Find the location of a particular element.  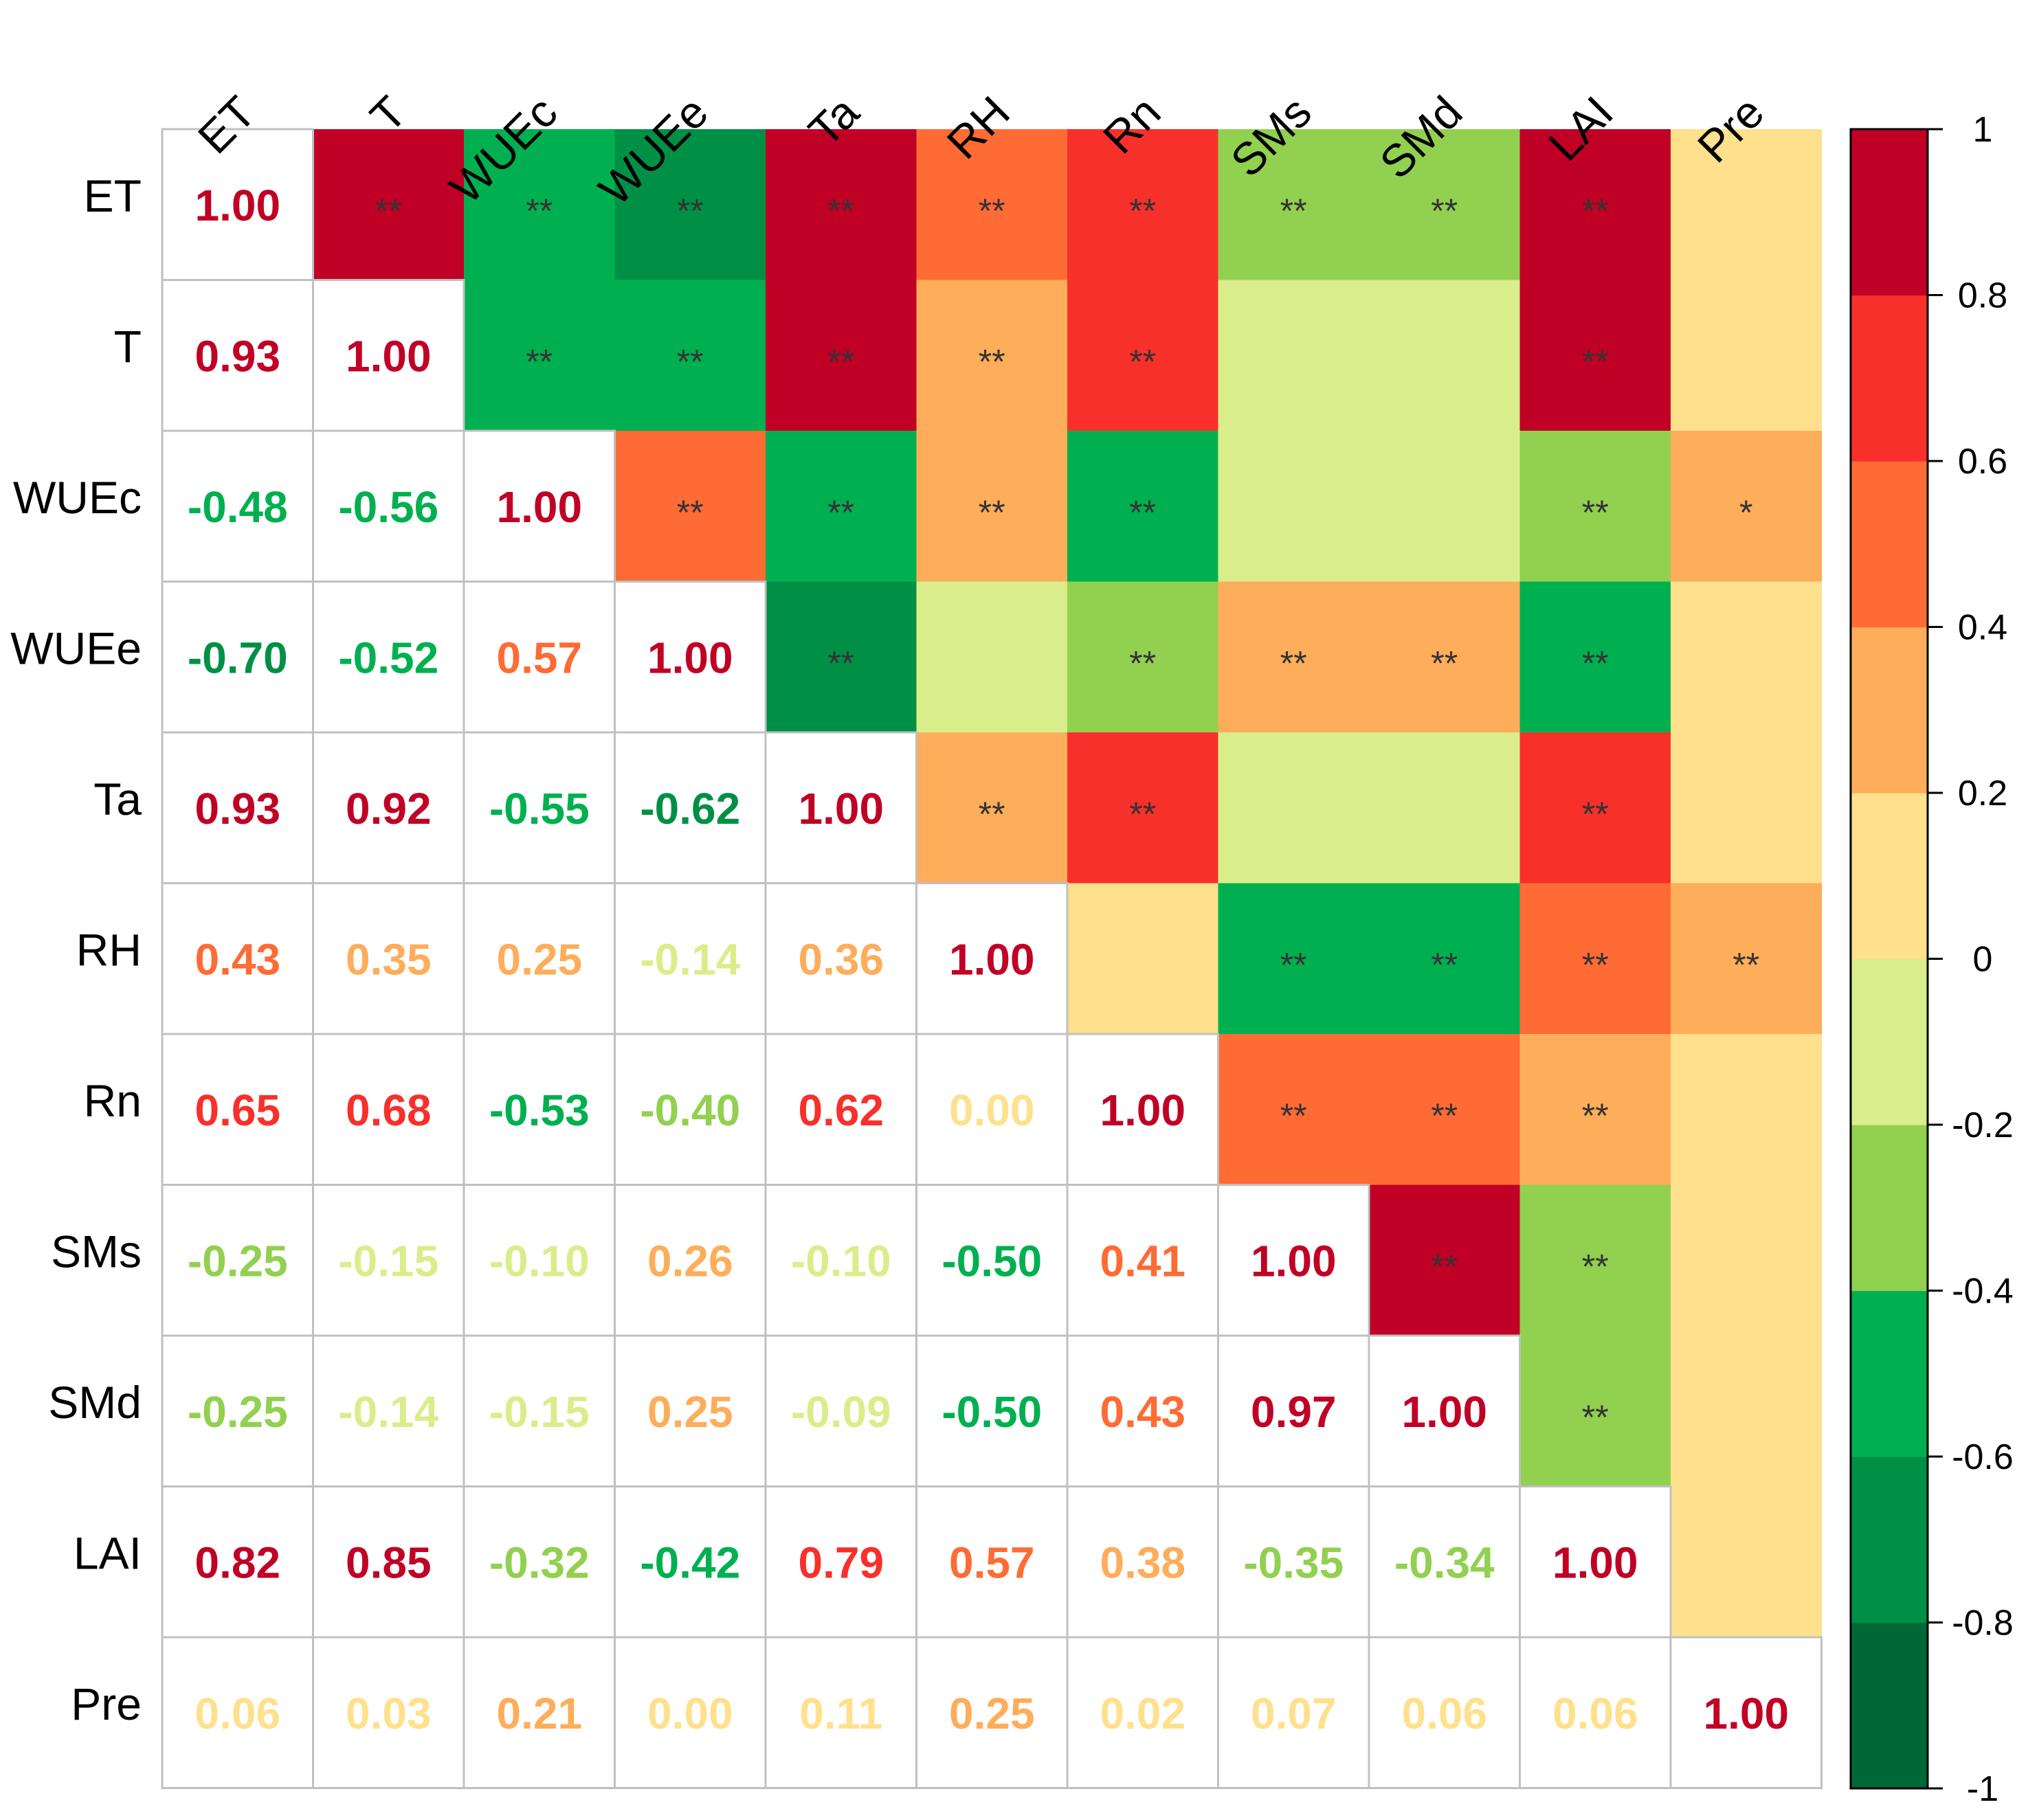

significance-mark-ET-WUEc: ** is located at coordinates (539, 211).